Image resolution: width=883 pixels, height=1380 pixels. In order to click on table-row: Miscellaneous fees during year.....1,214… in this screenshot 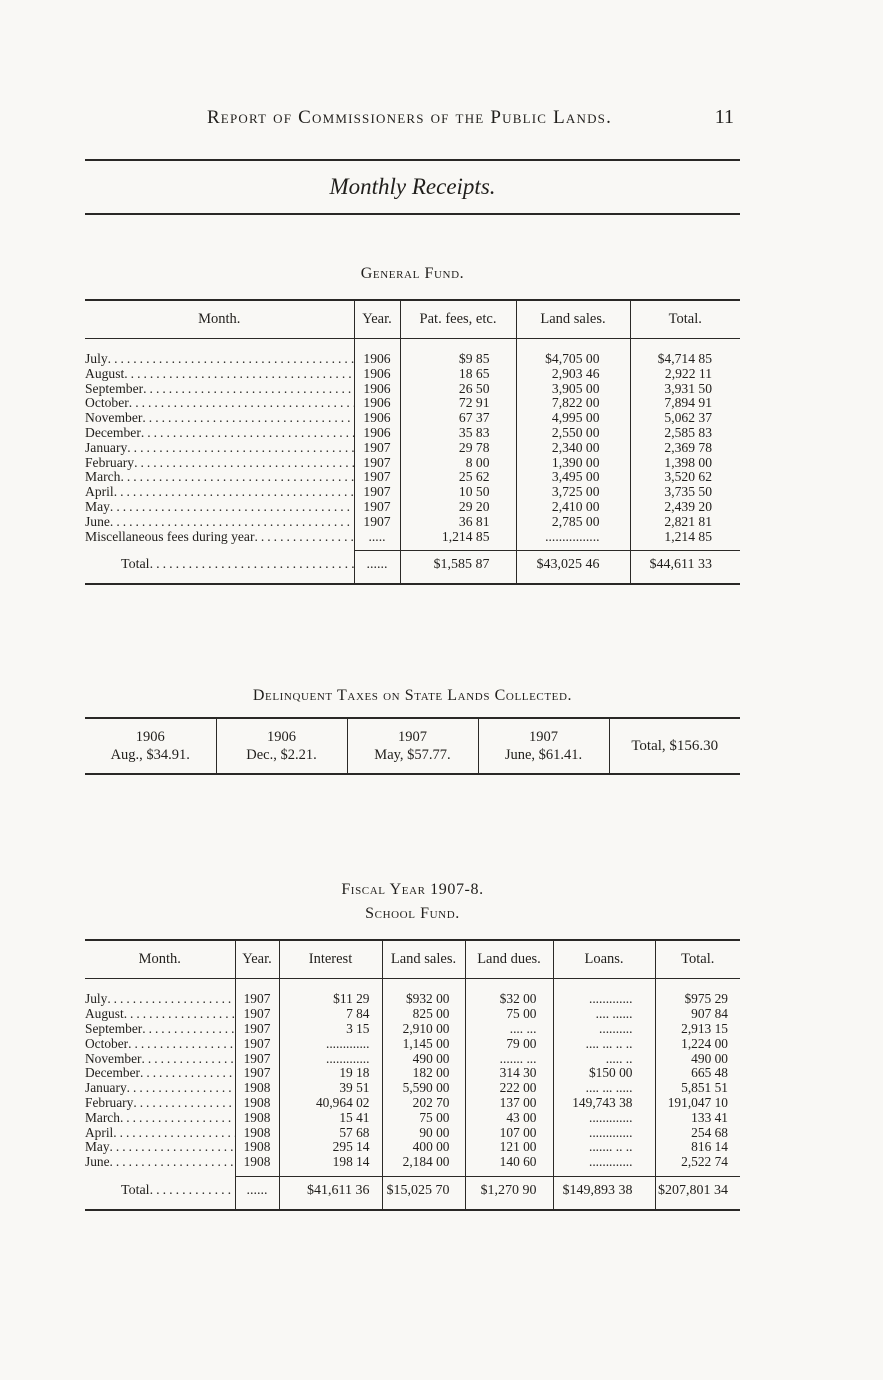, I will do `click(412, 540)`.